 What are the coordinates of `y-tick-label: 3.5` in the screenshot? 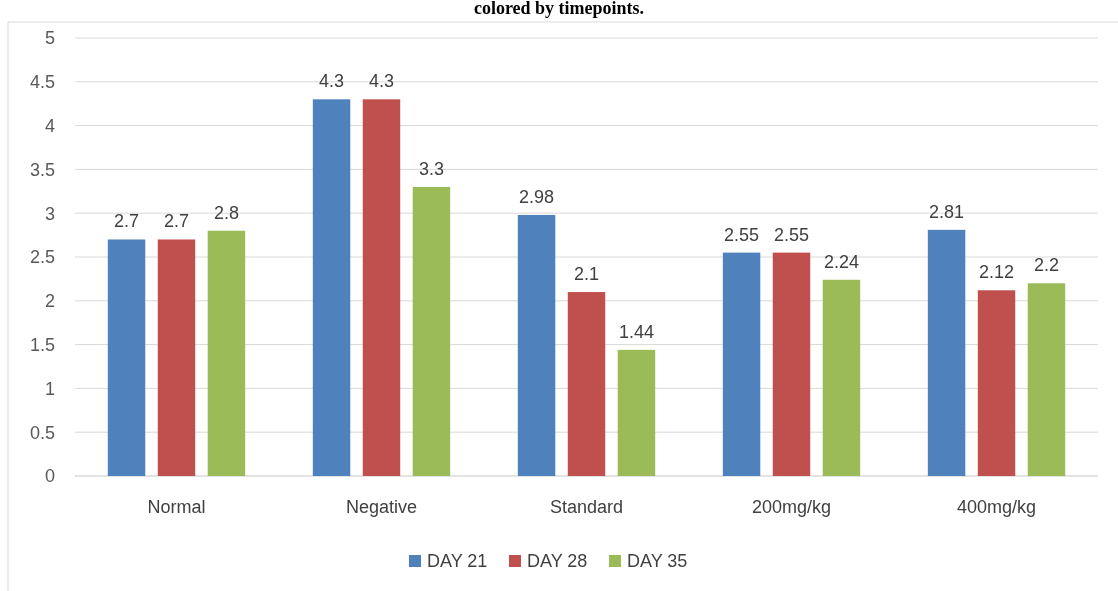 It's located at (42, 169).